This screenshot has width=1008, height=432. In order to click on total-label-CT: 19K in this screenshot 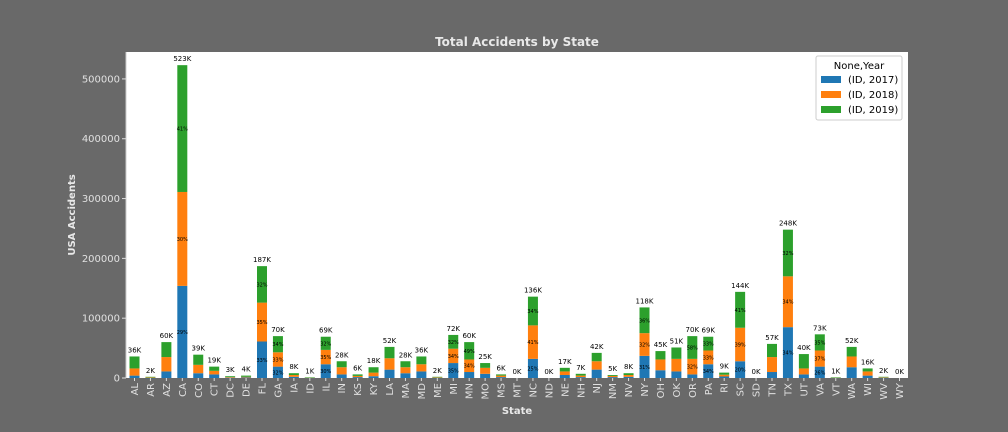, I will do `click(214, 361)`.